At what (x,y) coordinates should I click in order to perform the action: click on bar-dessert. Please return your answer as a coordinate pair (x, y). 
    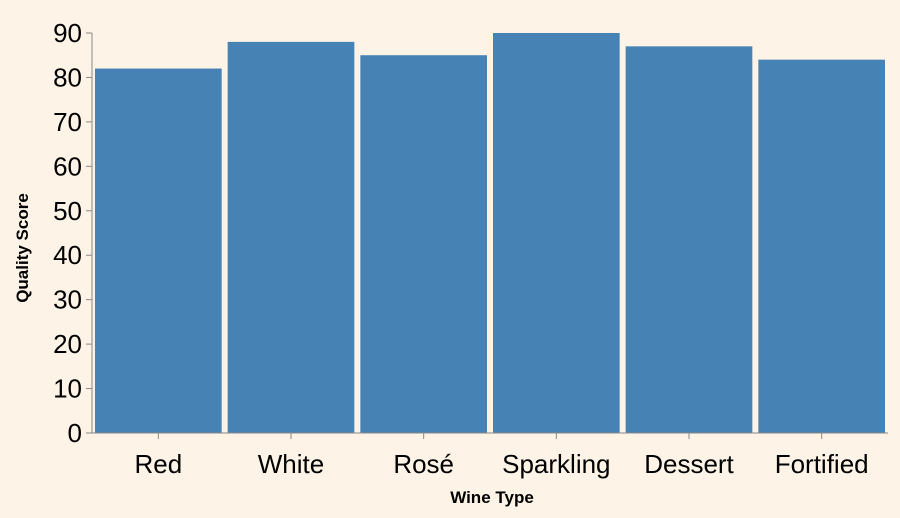
    Looking at the image, I should click on (689, 239).